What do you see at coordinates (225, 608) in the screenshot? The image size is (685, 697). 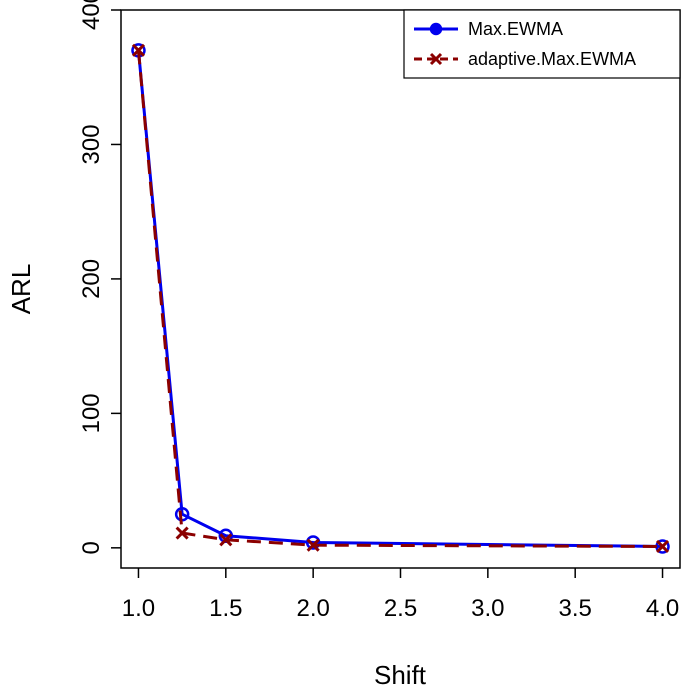 I see `x-tick-label: 1.5` at bounding box center [225, 608].